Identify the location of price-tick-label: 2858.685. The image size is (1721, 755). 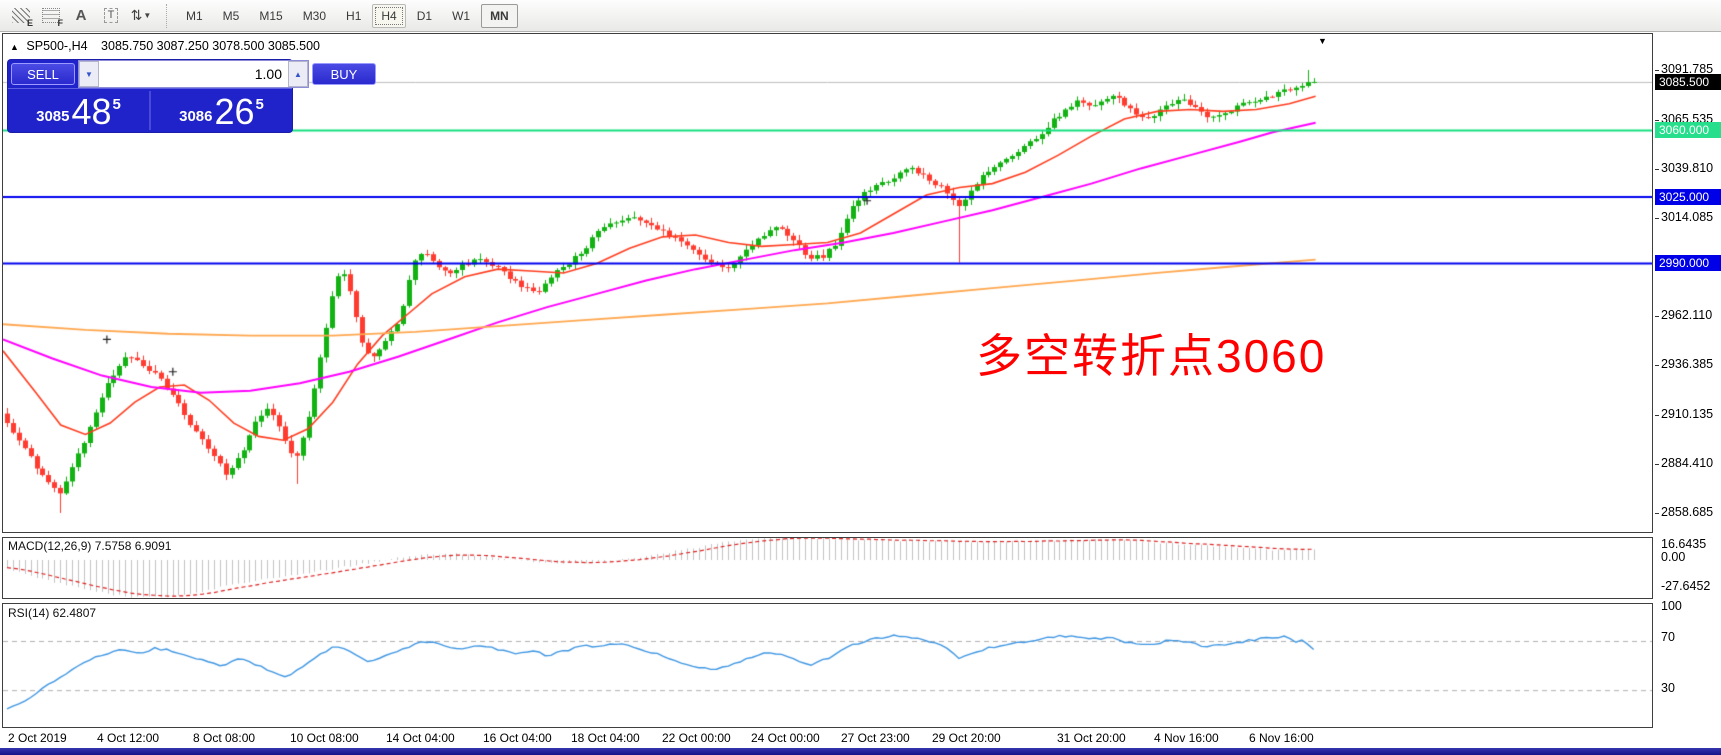
(1687, 512).